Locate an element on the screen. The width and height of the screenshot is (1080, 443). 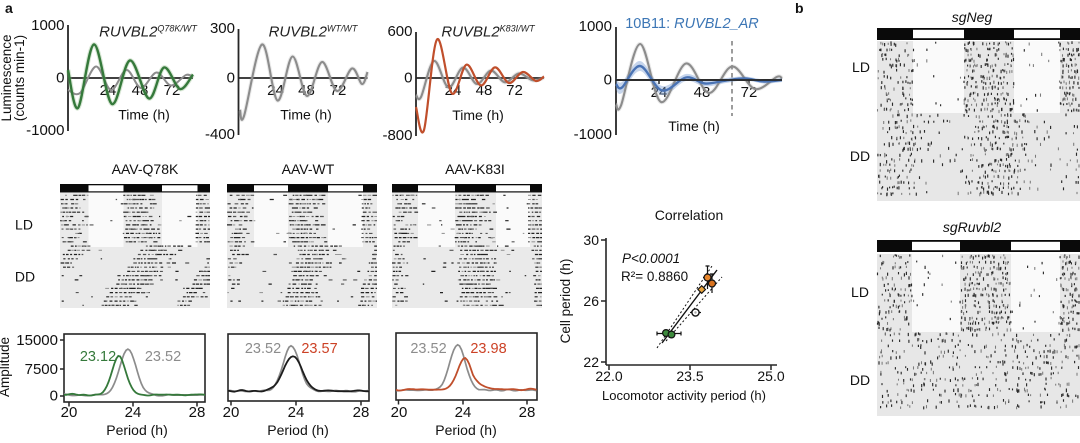
svg-text: AAV-K83I is located at coordinates (475, 169).